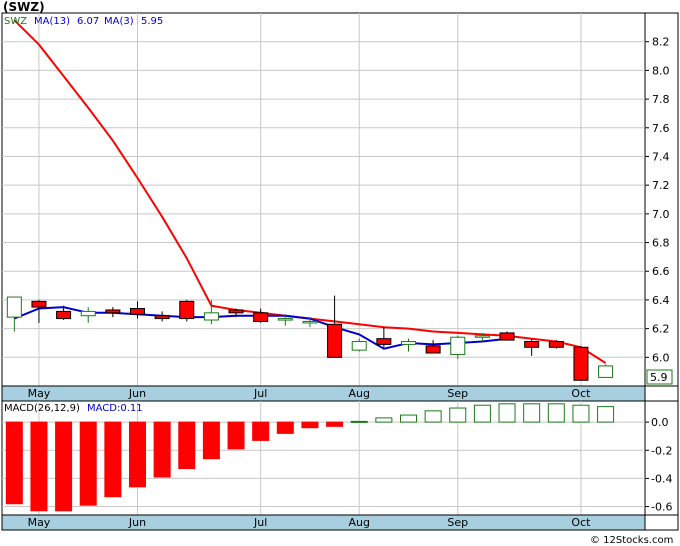 This screenshot has width=680, height=546. What do you see at coordinates (152, 21) in the screenshot?
I see `legend-ma3-value: 5.95` at bounding box center [152, 21].